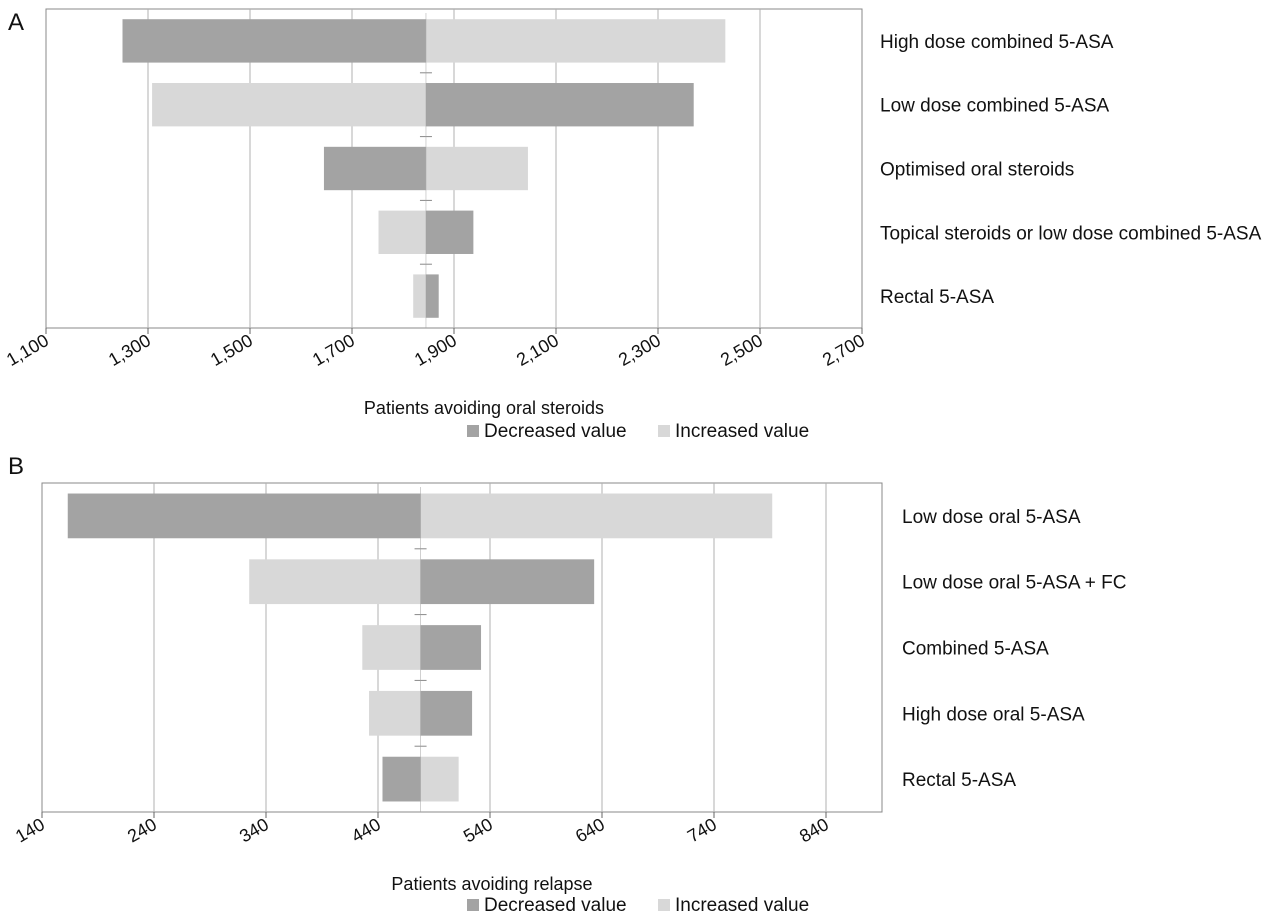 This screenshot has height=923, width=1280. What do you see at coordinates (702, 830) in the screenshot?
I see `tick-label: 740` at bounding box center [702, 830].